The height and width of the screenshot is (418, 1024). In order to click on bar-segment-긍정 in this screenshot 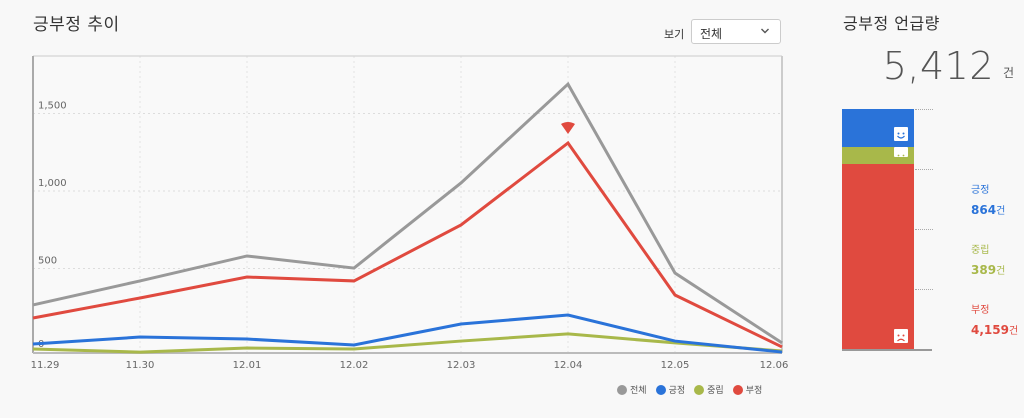, I will do `click(878, 128)`.